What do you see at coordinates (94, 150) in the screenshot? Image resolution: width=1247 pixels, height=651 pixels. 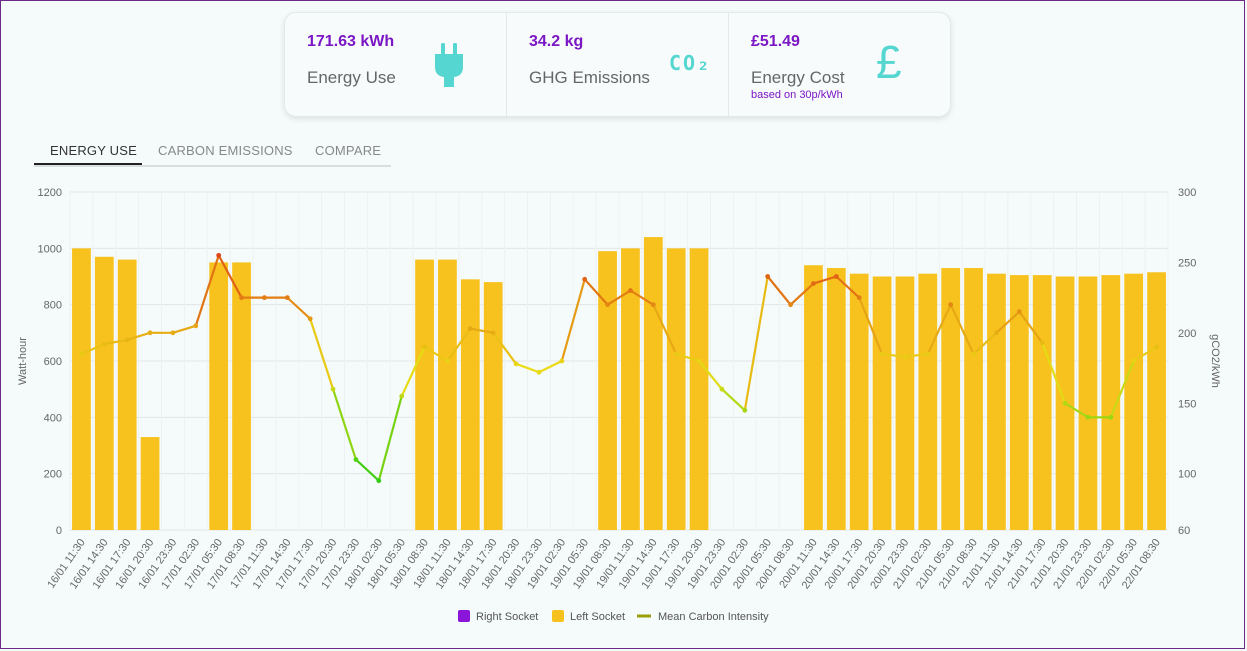 I see `tab-energy-use: ENERGY USE` at bounding box center [94, 150].